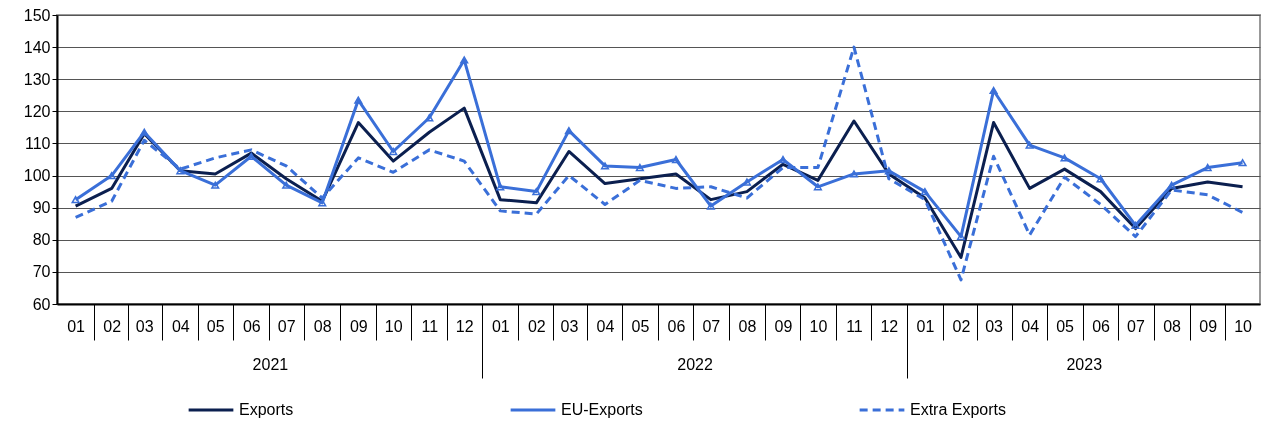 The height and width of the screenshot is (421, 1268). Describe the element at coordinates (41, 272) in the screenshot. I see `y-tick-label: 70` at that location.